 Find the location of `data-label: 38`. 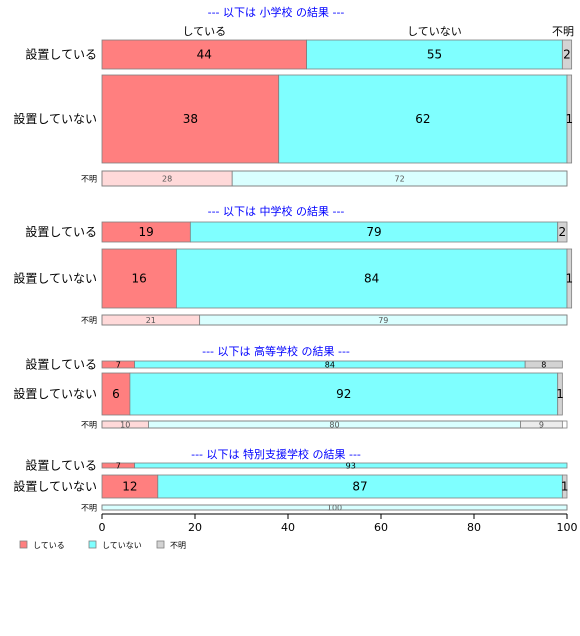

data-label: 38 is located at coordinates (190, 119).